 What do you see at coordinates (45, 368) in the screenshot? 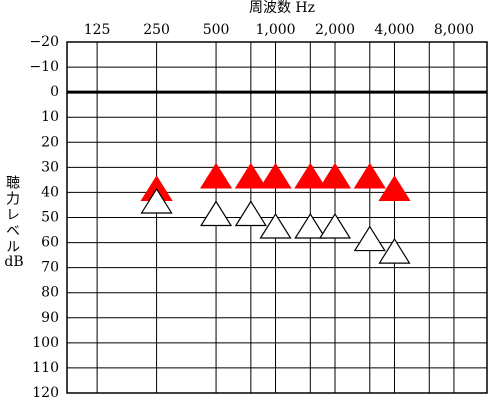
I see `y-tick-label: 110` at bounding box center [45, 368].